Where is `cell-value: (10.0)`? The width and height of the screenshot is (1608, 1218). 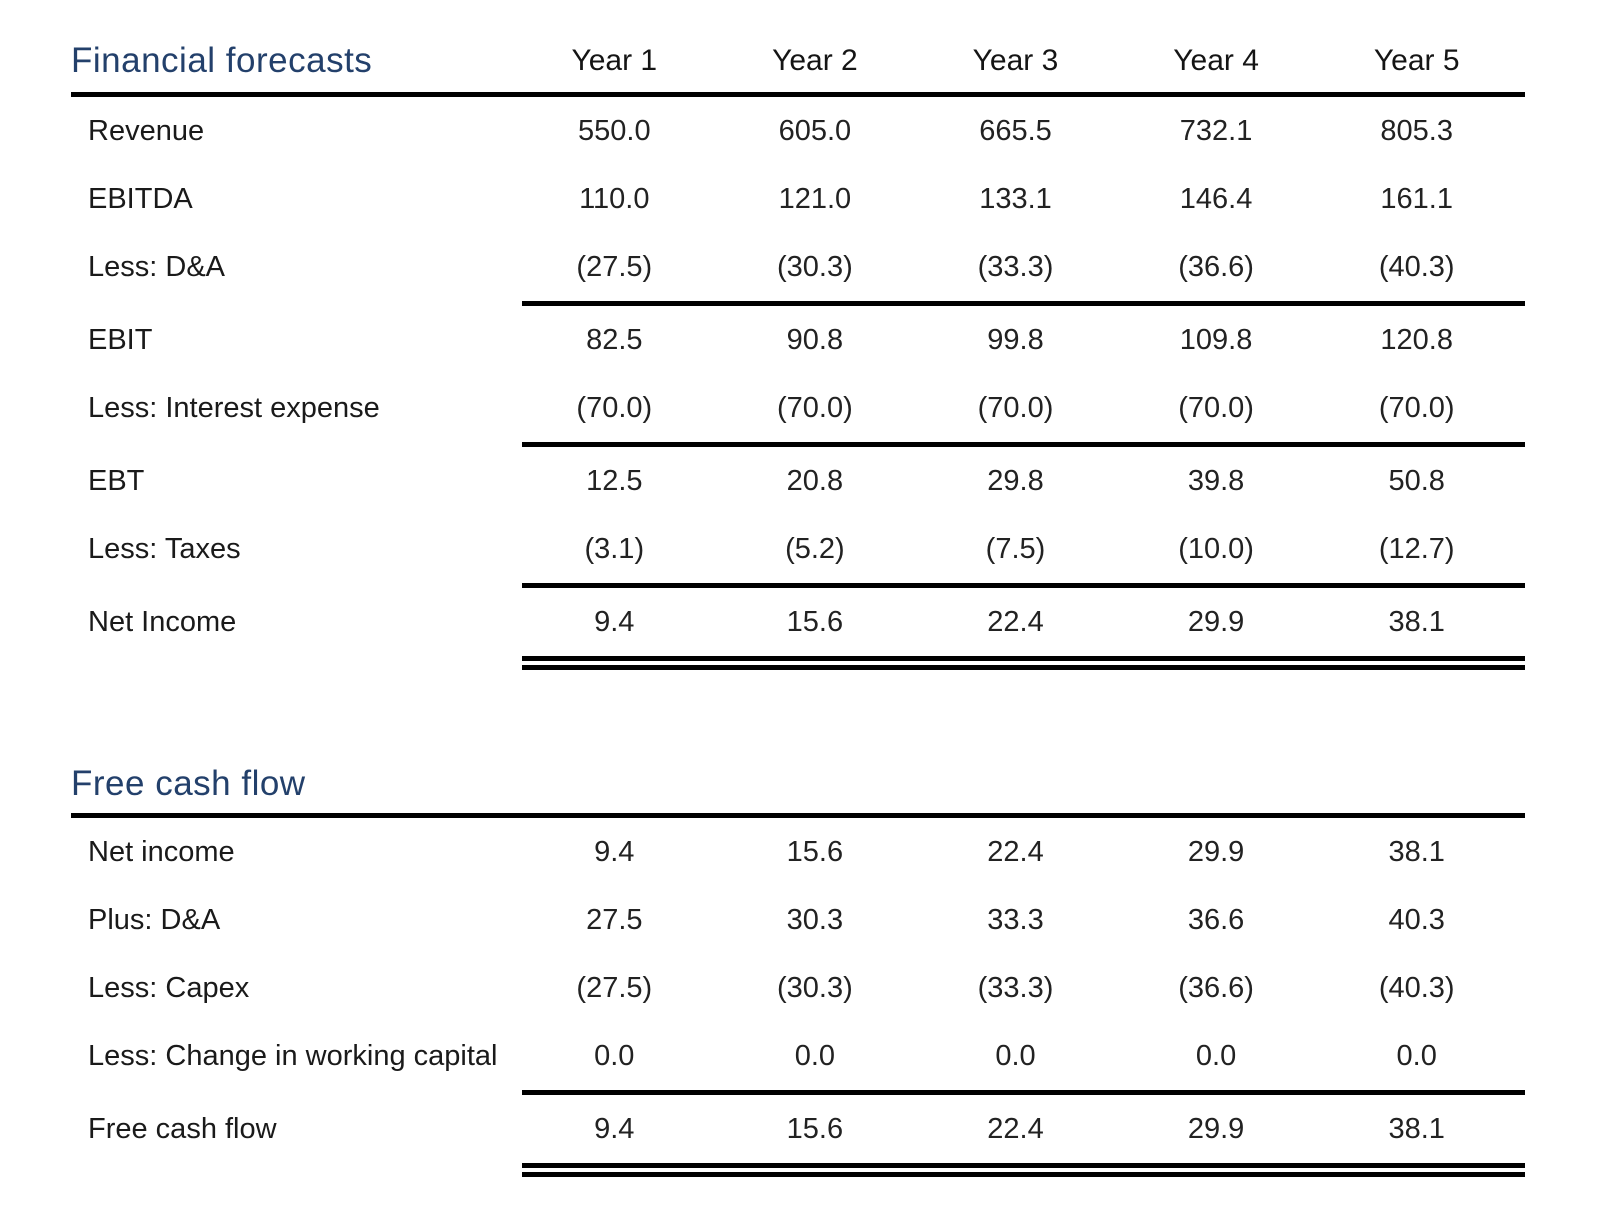
cell-value: (10.0) is located at coordinates (1216, 548).